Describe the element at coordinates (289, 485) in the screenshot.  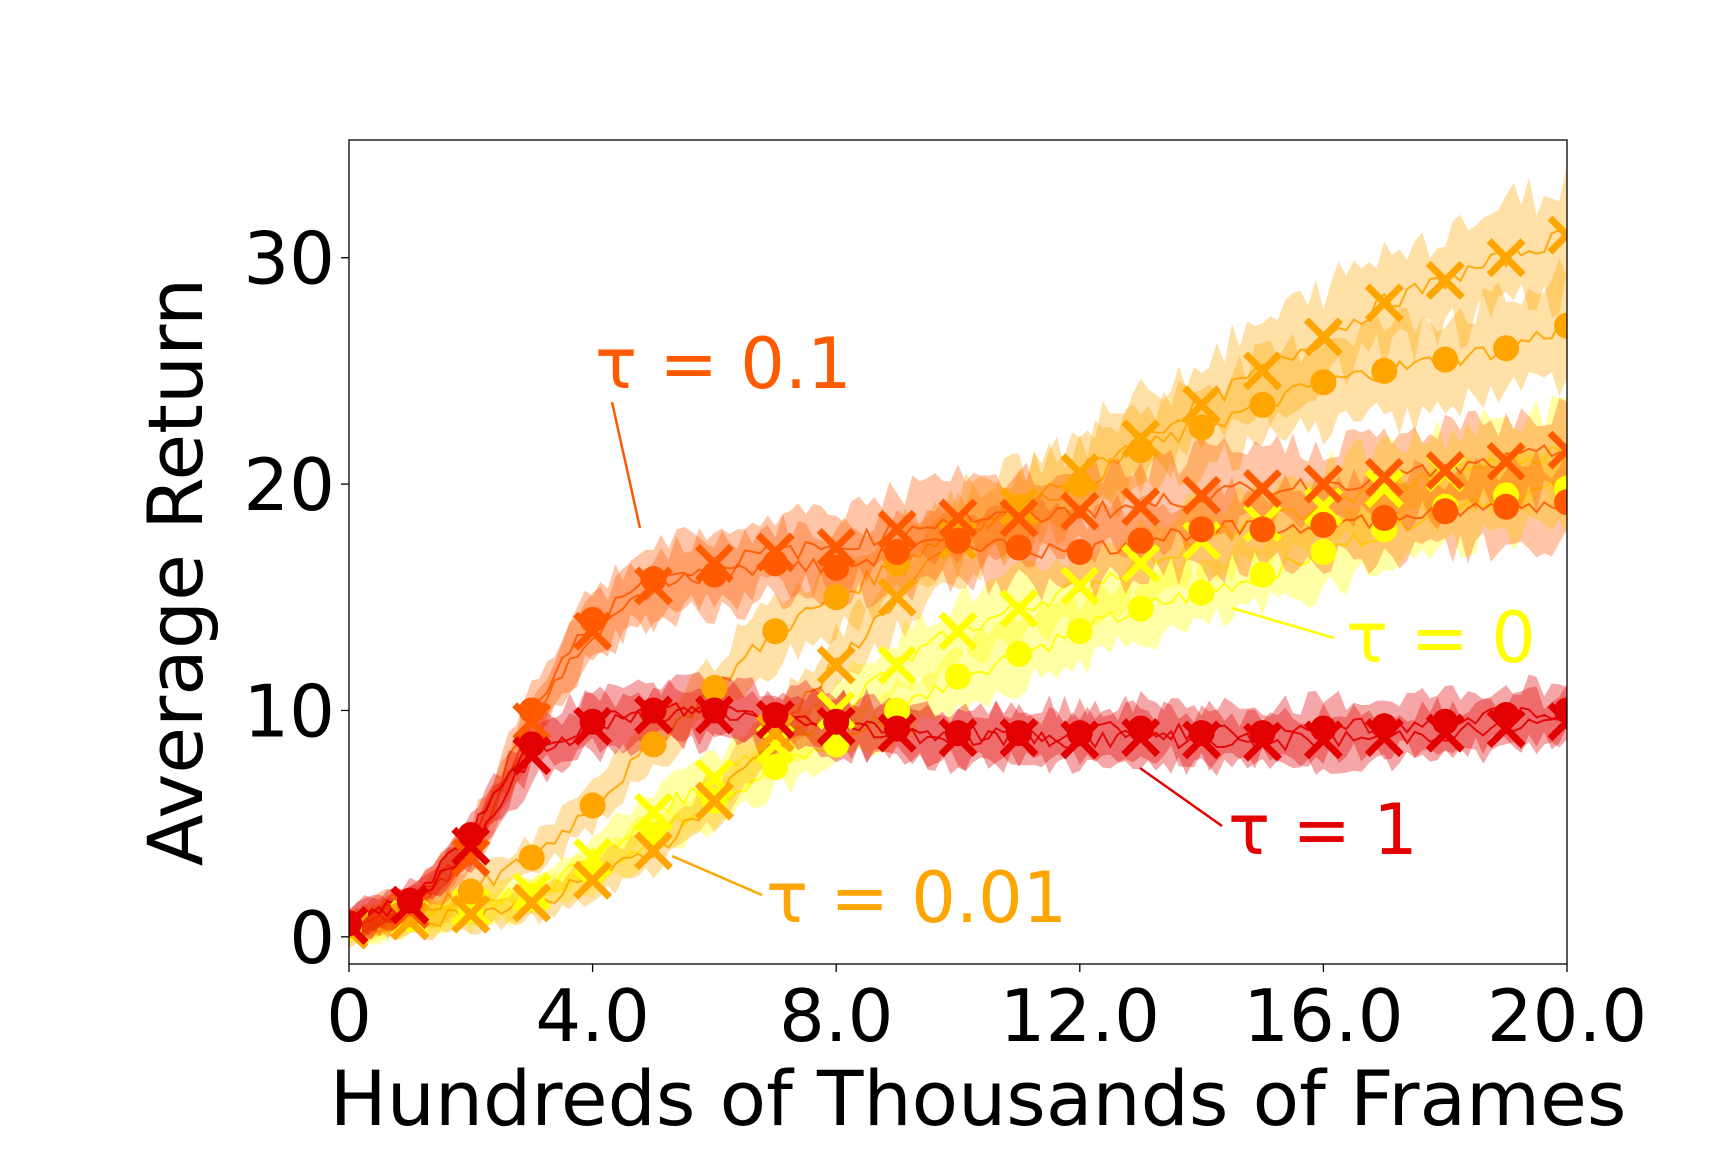
I see `y-tick-label: 20` at that location.